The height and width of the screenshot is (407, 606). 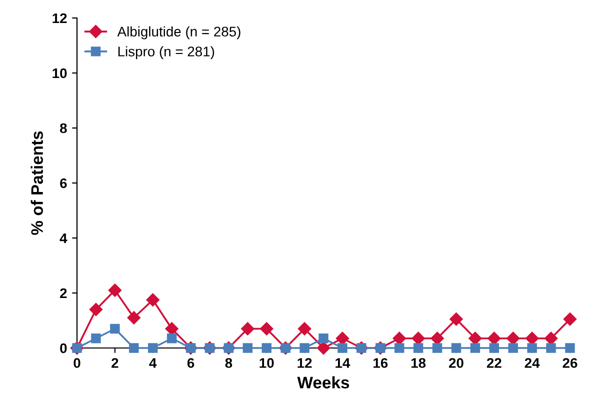 What do you see at coordinates (115, 363) in the screenshot?
I see `x-tick-label: 2` at bounding box center [115, 363].